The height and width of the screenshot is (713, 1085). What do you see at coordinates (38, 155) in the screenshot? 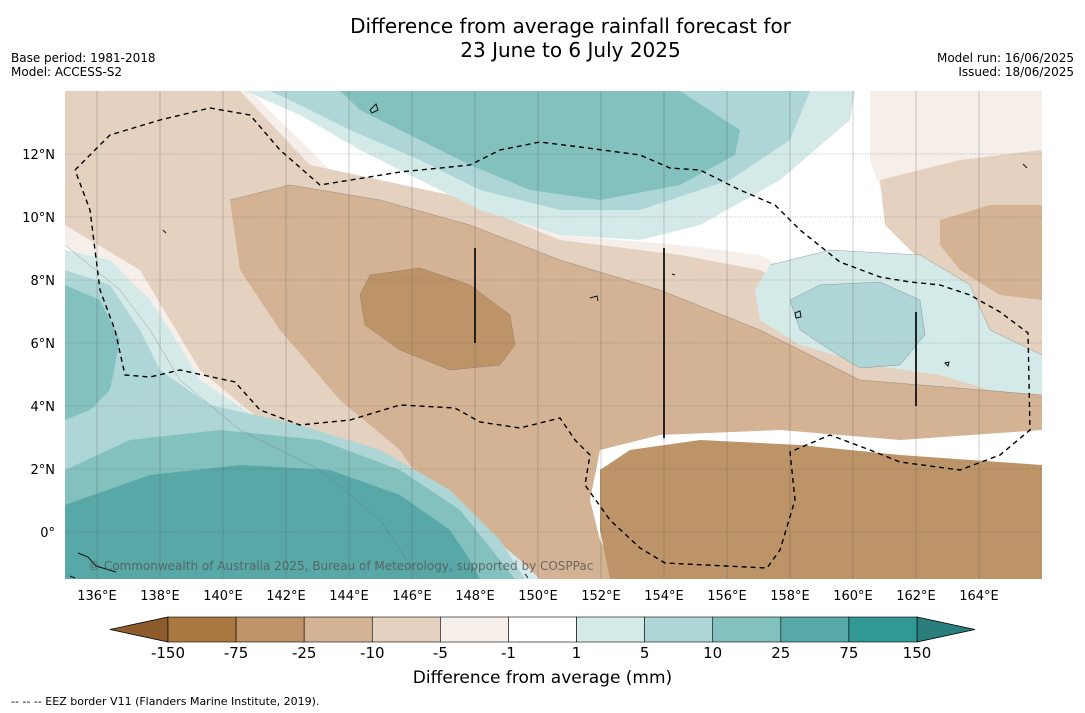
I see `lat-label-12n: 12°N` at bounding box center [38, 155].